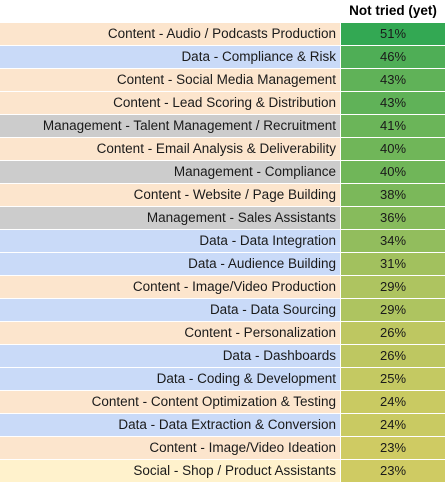  What do you see at coordinates (170, 448) in the screenshot?
I see `row-label: Content - Image/Video Ideation` at bounding box center [170, 448].